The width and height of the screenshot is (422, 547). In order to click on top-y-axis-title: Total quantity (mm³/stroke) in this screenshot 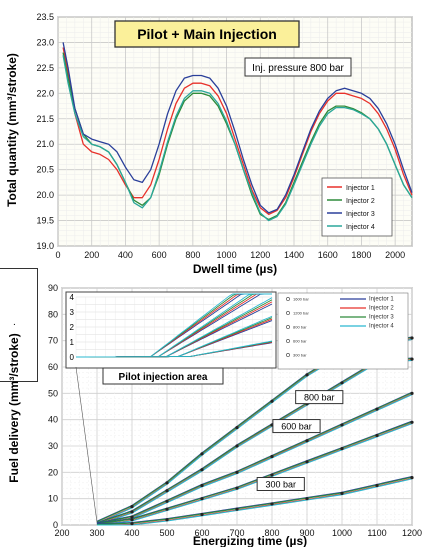, I will do `click(12, 130)`.